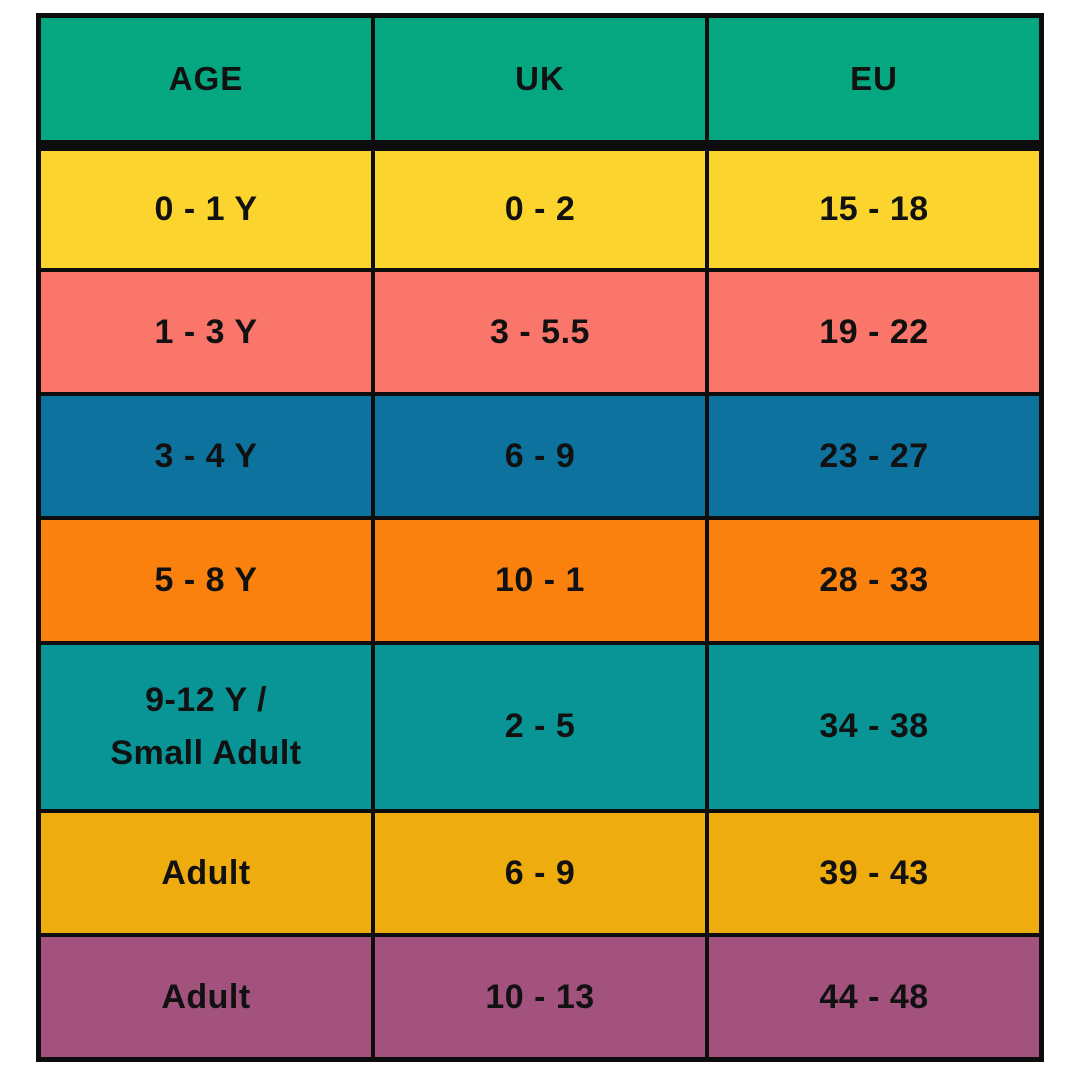  I want to click on cell-uk: 0 - 2, so click(540, 207).